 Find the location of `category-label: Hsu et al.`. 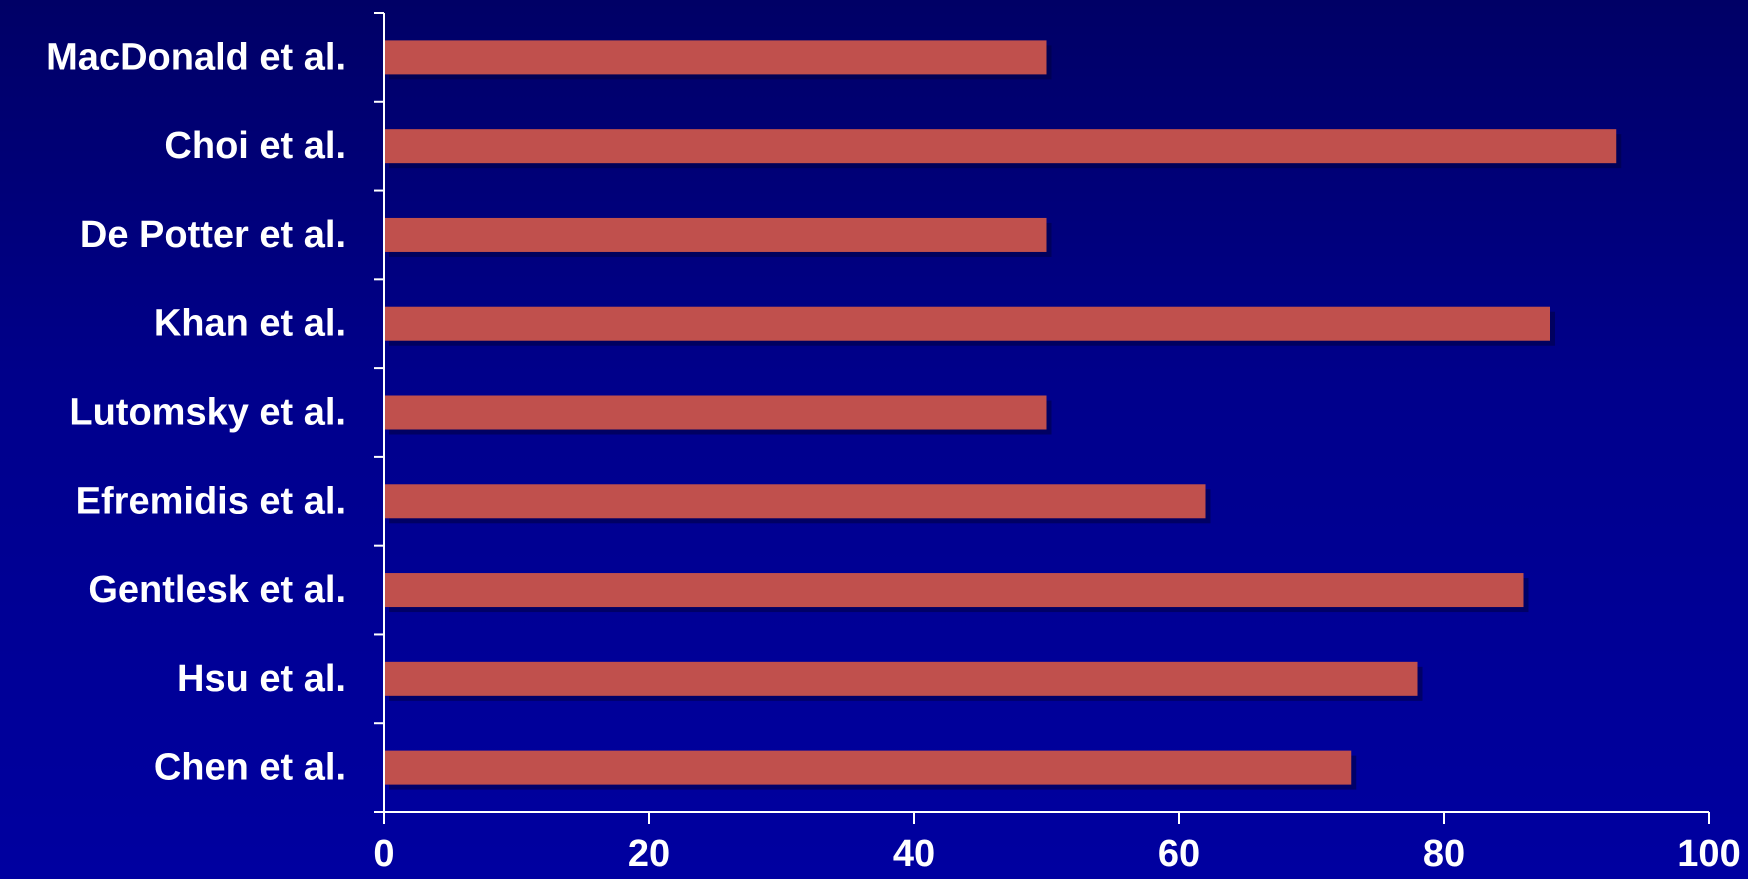

category-label: Hsu et al. is located at coordinates (261, 679).